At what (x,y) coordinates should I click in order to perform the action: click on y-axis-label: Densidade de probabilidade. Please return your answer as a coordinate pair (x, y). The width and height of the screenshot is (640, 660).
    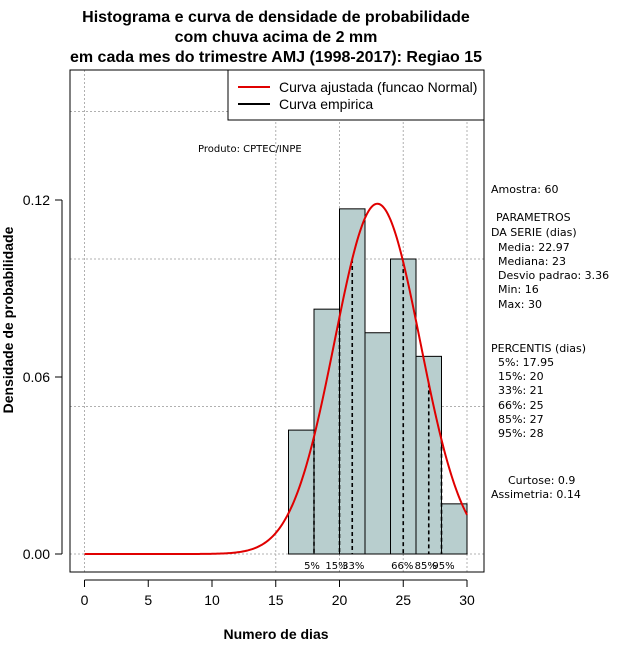
    Looking at the image, I should click on (8, 319).